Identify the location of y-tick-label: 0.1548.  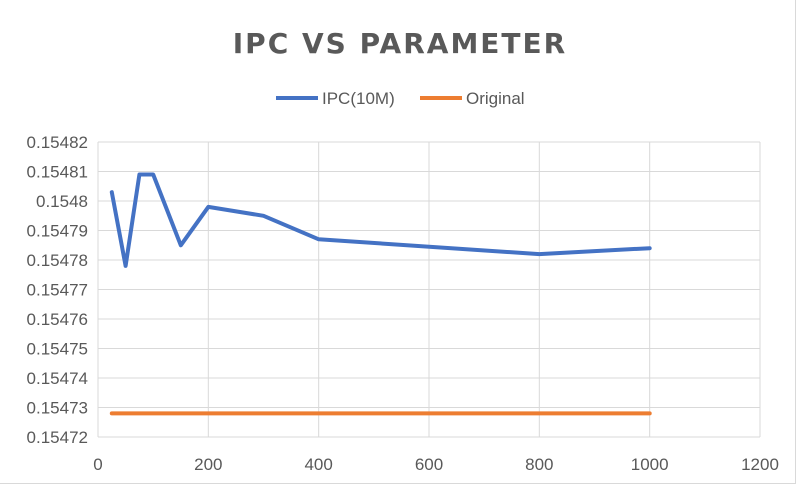
(62, 201).